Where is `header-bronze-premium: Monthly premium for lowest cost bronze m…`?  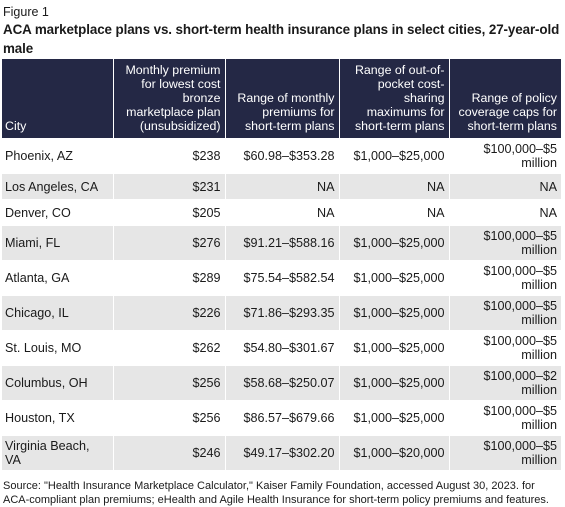 header-bronze-premium: Monthly premium for lowest cost bronze m… is located at coordinates (169, 99).